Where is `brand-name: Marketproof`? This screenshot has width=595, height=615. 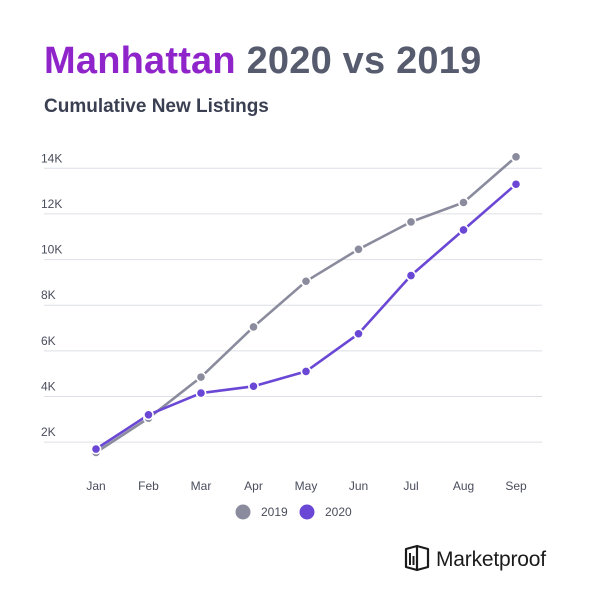 brand-name: Marketproof is located at coordinates (491, 559).